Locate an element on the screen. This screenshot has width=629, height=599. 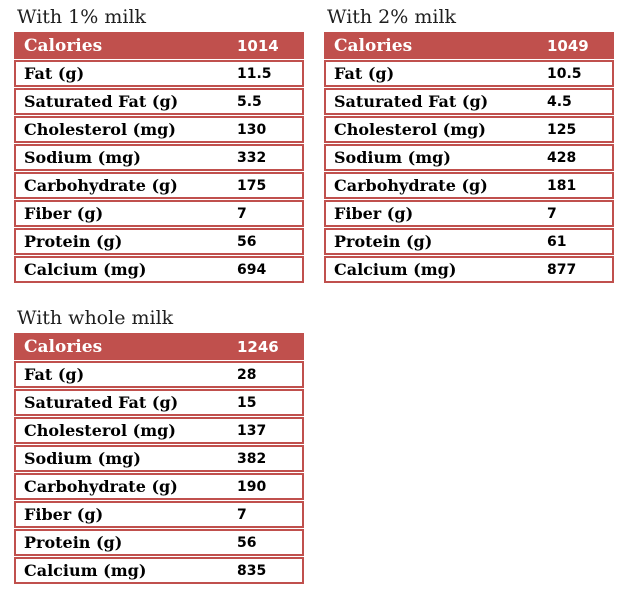
table-row: Saturated Fat (g) 4.5 is located at coordinates (469, 101).